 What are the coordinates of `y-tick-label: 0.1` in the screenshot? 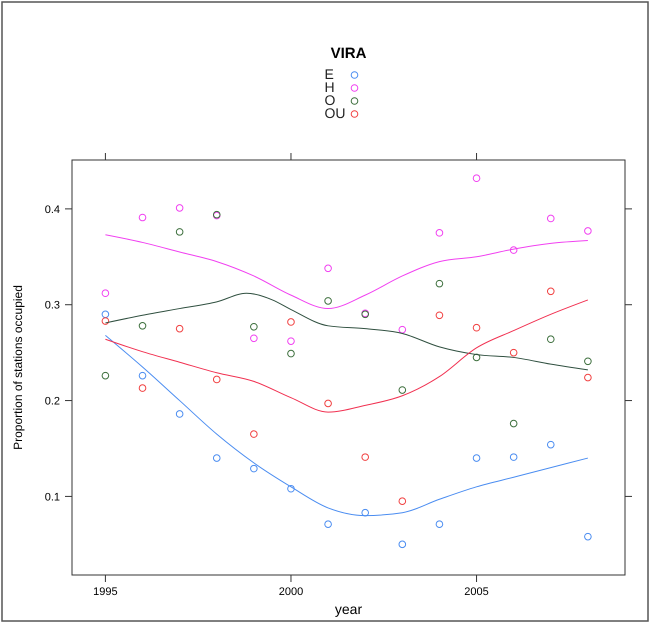 It's located at (52, 497).